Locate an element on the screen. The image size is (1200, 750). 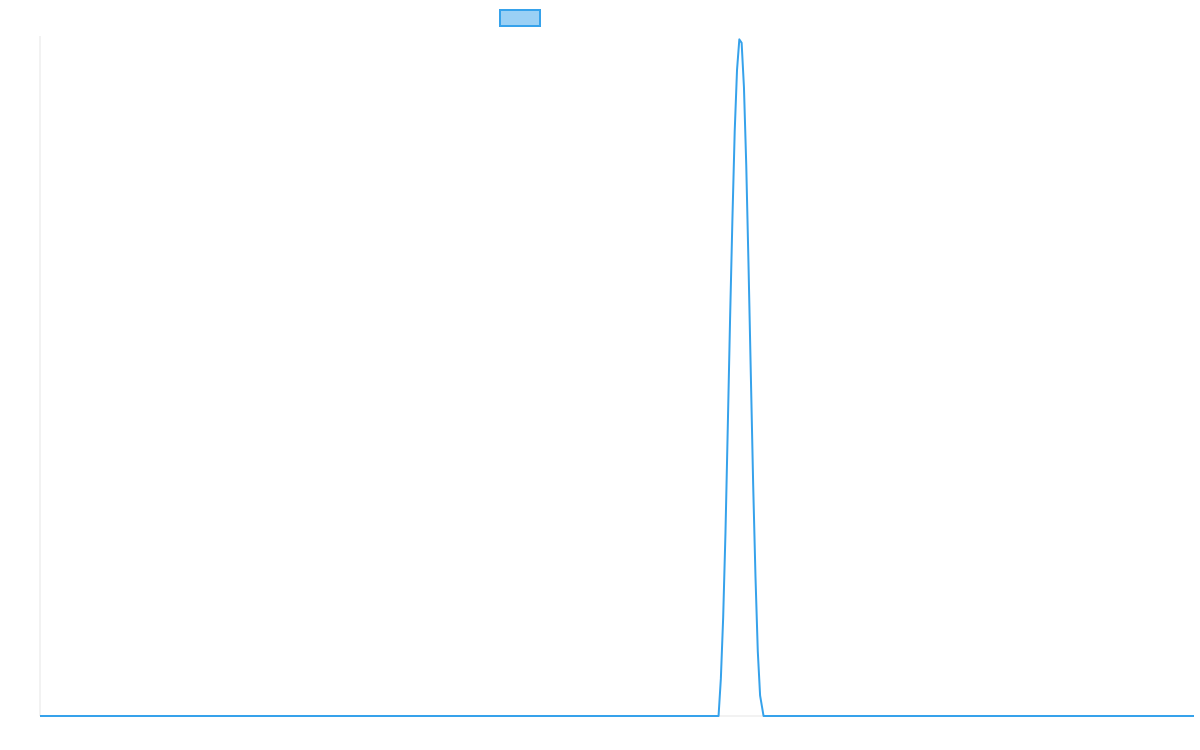
legend is located at coordinates (520, 18).